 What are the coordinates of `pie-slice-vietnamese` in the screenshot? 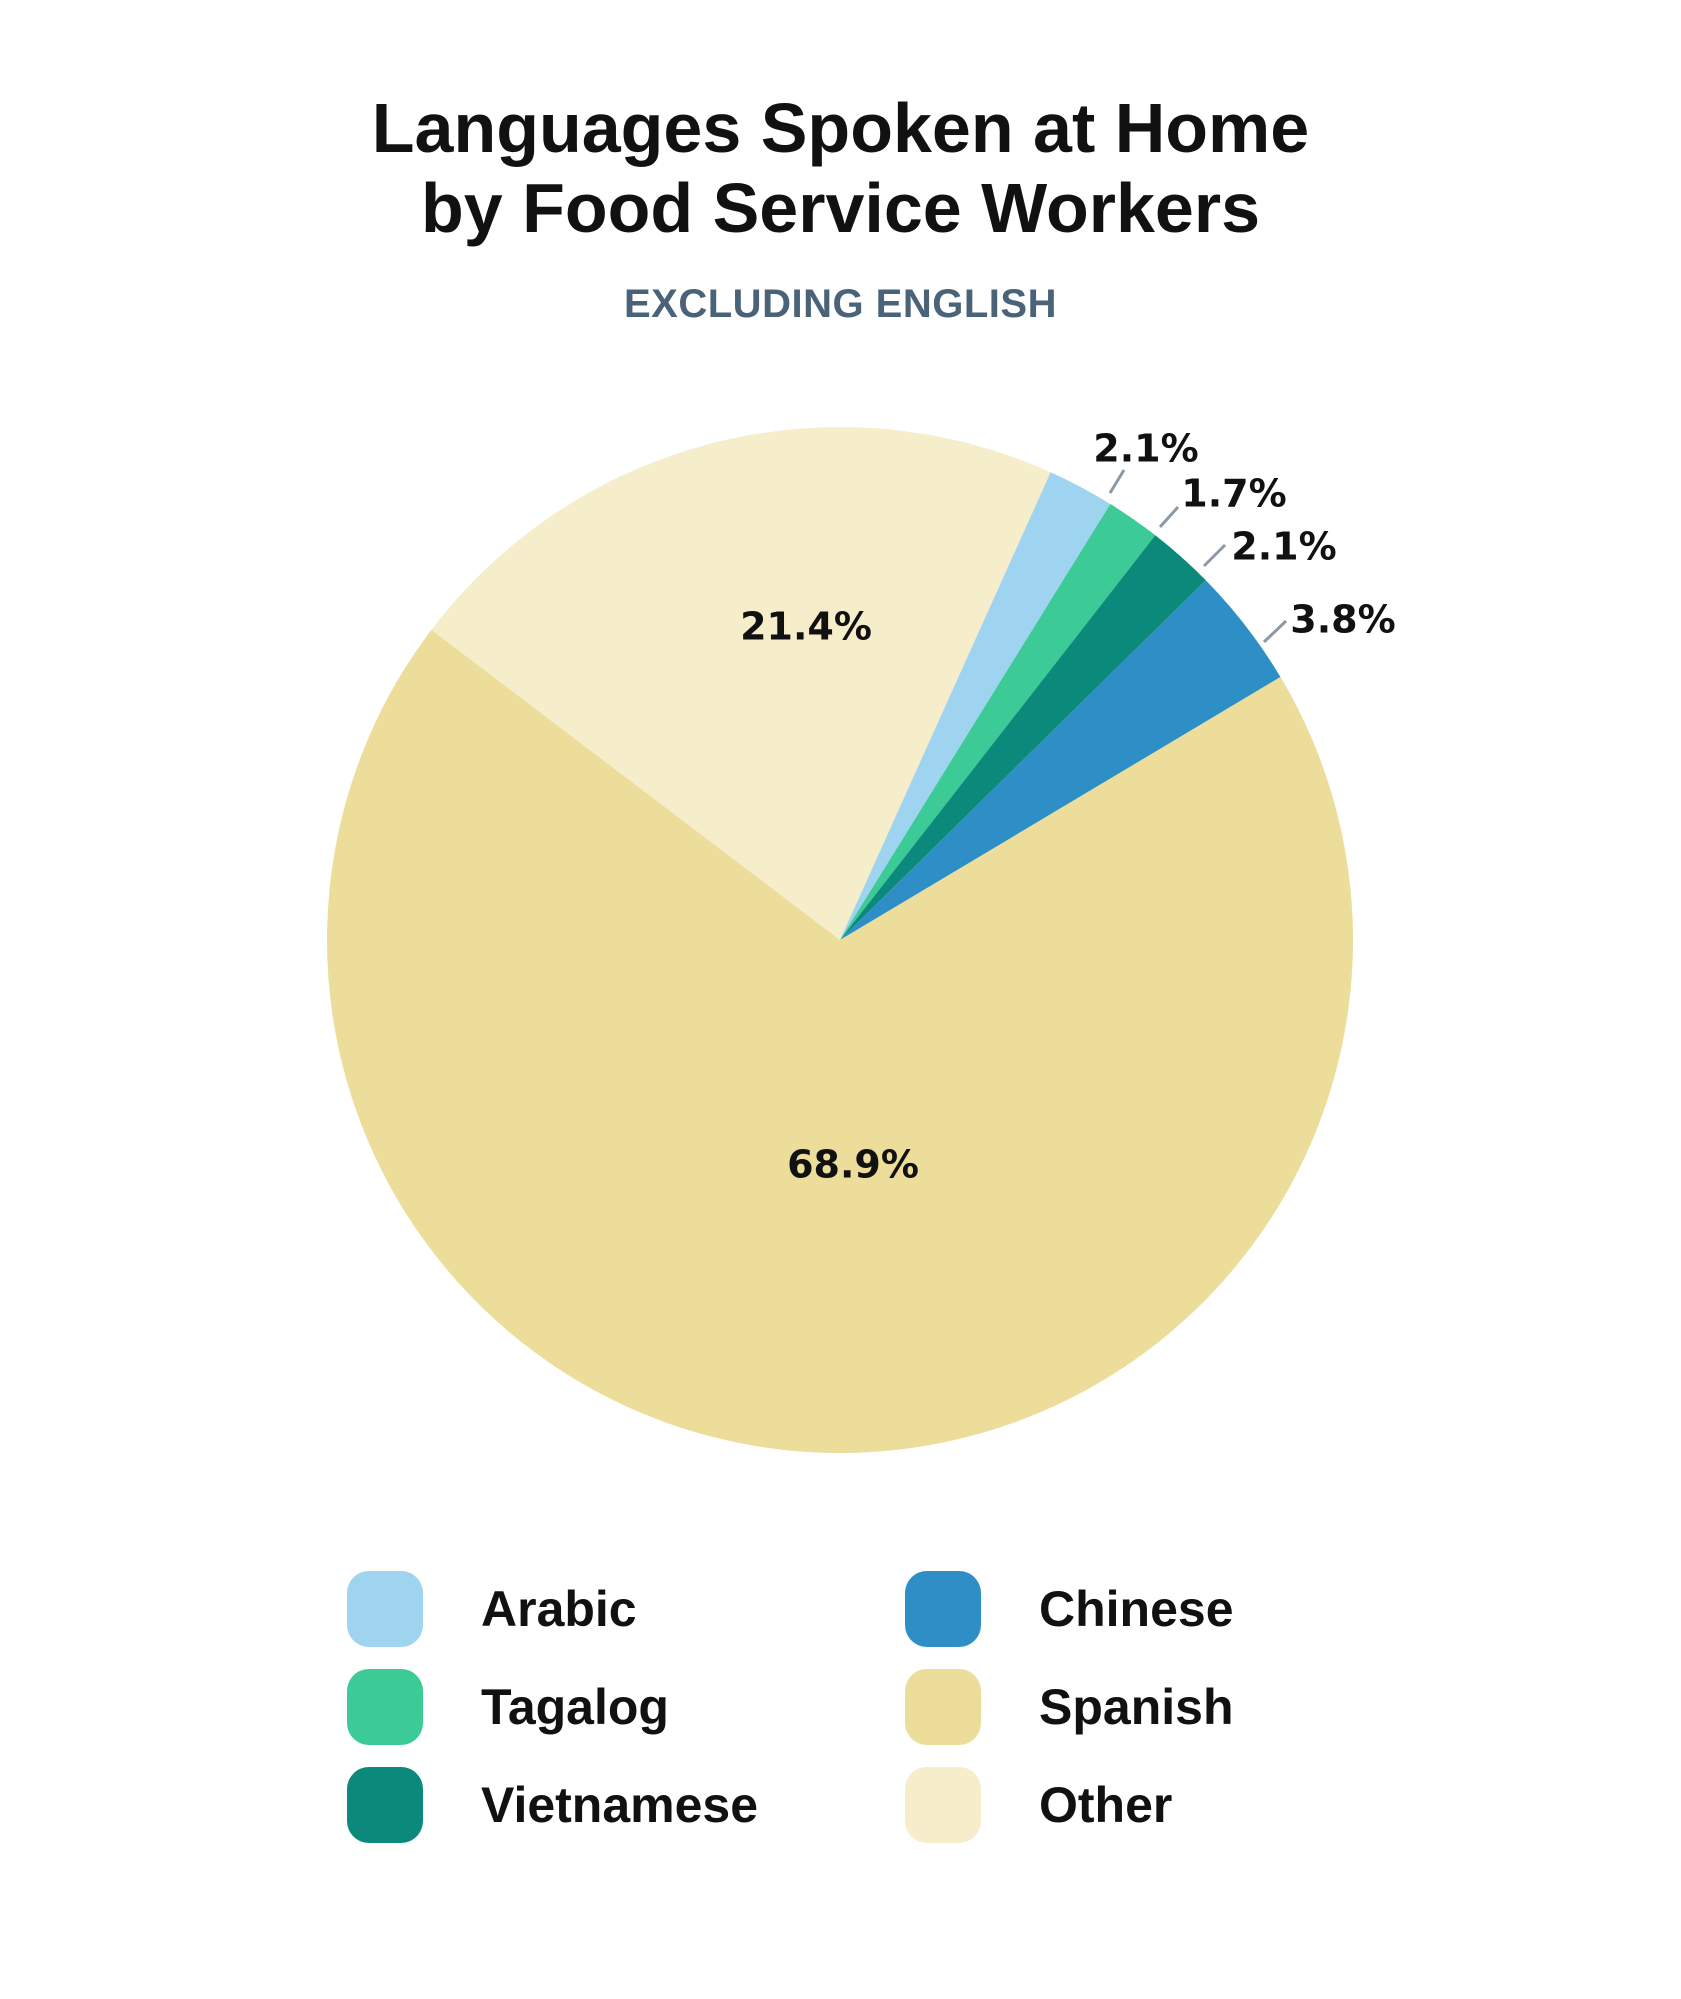 It's located at (1023, 737).